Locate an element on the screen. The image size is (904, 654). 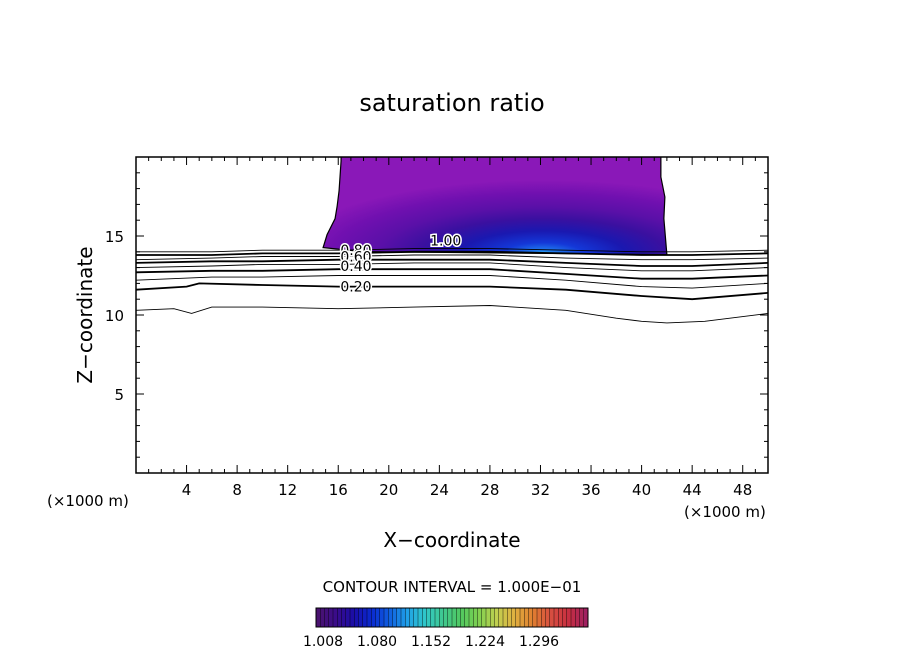
contour-label: 1.00 is located at coordinates (445, 242).